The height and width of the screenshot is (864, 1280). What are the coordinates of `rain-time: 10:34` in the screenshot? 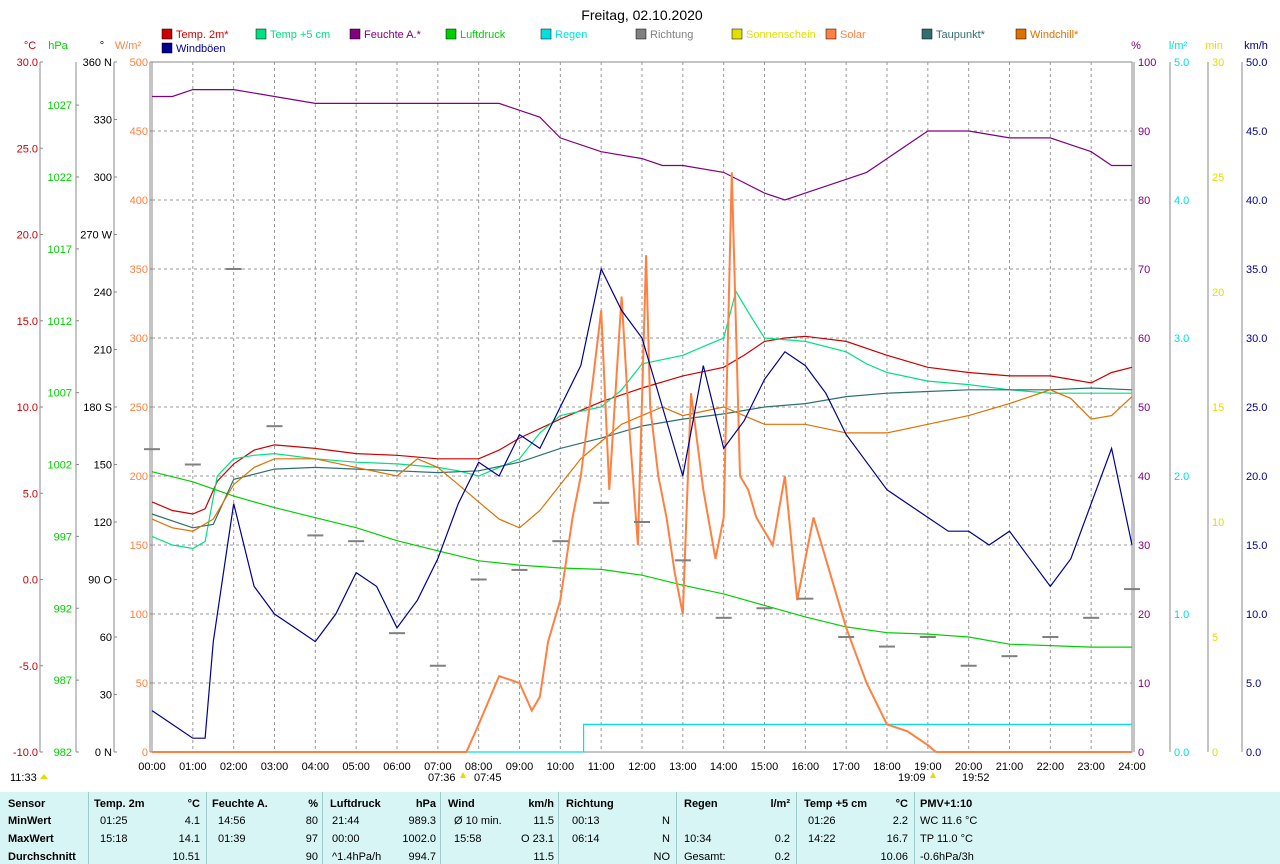 It's located at (698, 839).